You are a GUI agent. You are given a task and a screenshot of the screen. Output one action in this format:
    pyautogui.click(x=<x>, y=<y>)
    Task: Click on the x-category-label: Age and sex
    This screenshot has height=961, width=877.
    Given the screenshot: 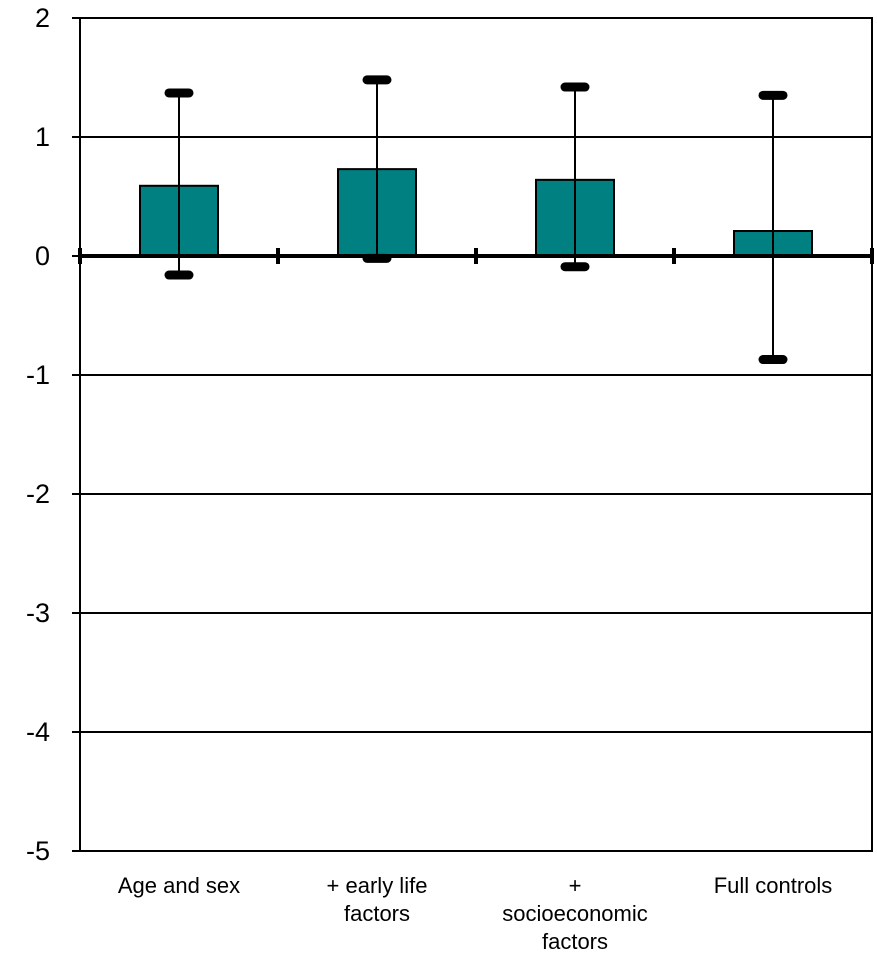 What is the action you would take?
    pyautogui.click(x=179, y=885)
    